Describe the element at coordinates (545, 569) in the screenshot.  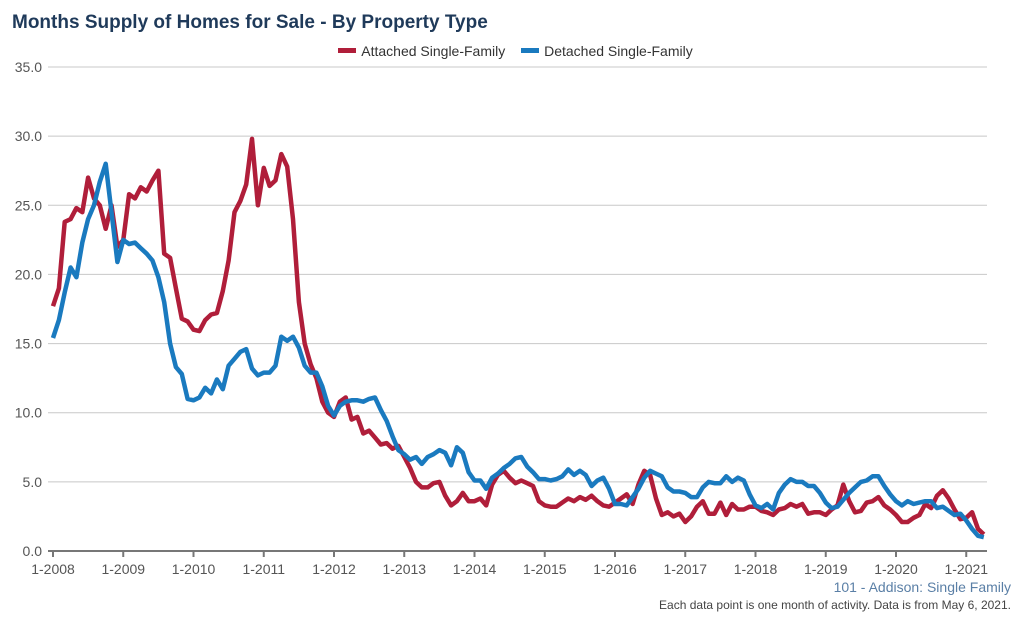
I see `x-tick-label: 1-2015` at that location.